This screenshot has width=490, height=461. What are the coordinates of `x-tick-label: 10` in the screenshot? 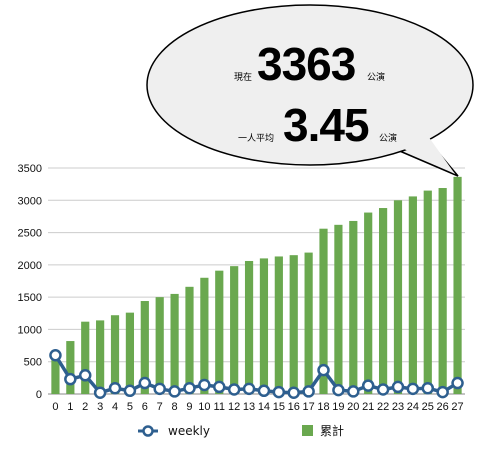 It's located at (204, 407).